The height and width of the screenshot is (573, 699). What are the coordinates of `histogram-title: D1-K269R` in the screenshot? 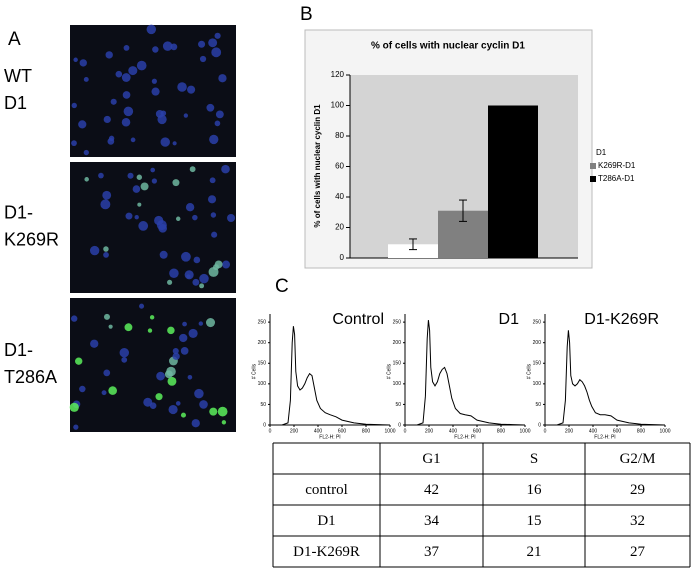 It's located at (621, 319).